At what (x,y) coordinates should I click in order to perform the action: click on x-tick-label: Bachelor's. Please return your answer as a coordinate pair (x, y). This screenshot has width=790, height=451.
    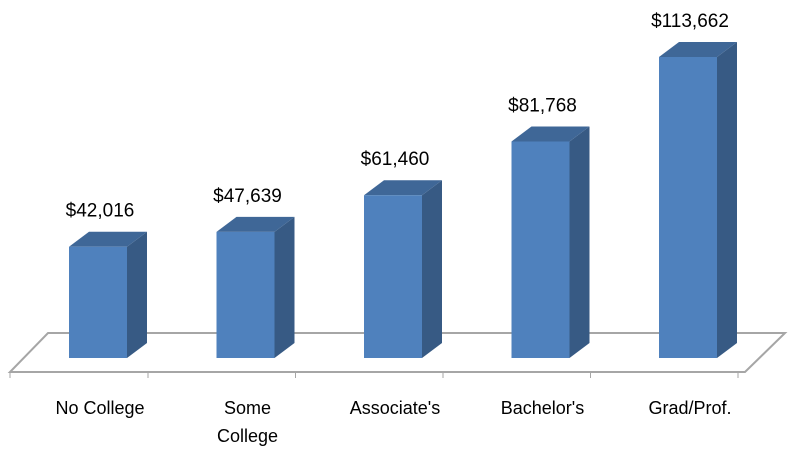
    Looking at the image, I should click on (542, 408).